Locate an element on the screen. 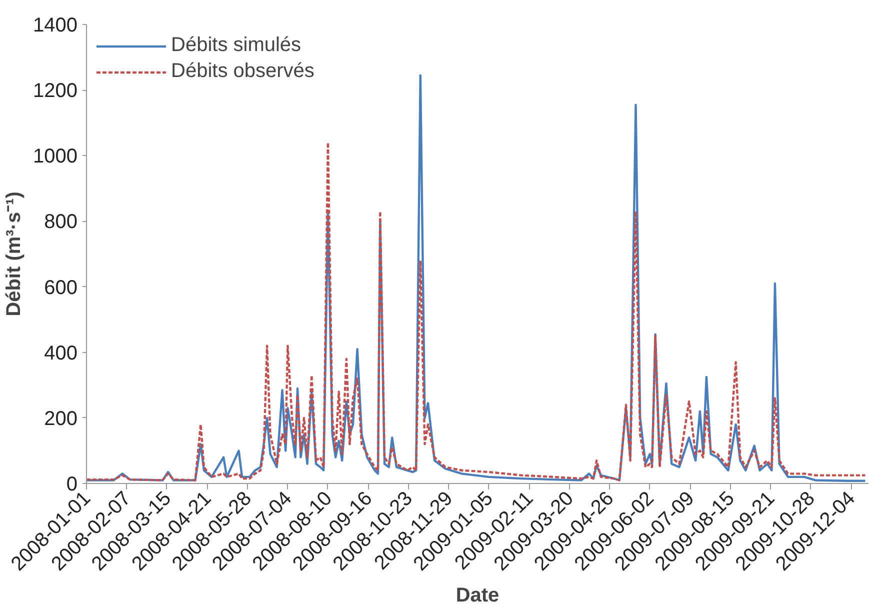 The image size is (888, 609). legend-label: Débits simulés is located at coordinates (236, 45).